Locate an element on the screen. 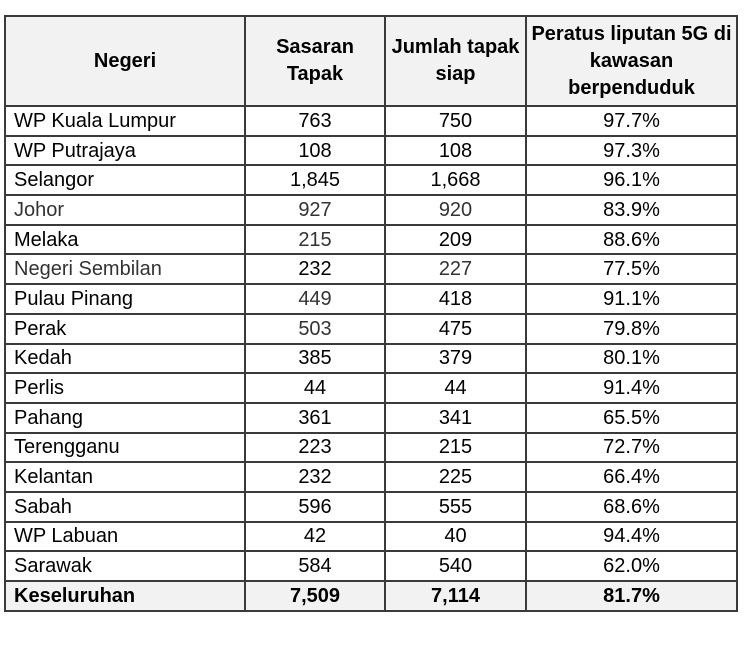 Image resolution: width=748 pixels, height=668 pixels. table-row: WP Putrajaya 108 108 97.3% is located at coordinates (371, 150).